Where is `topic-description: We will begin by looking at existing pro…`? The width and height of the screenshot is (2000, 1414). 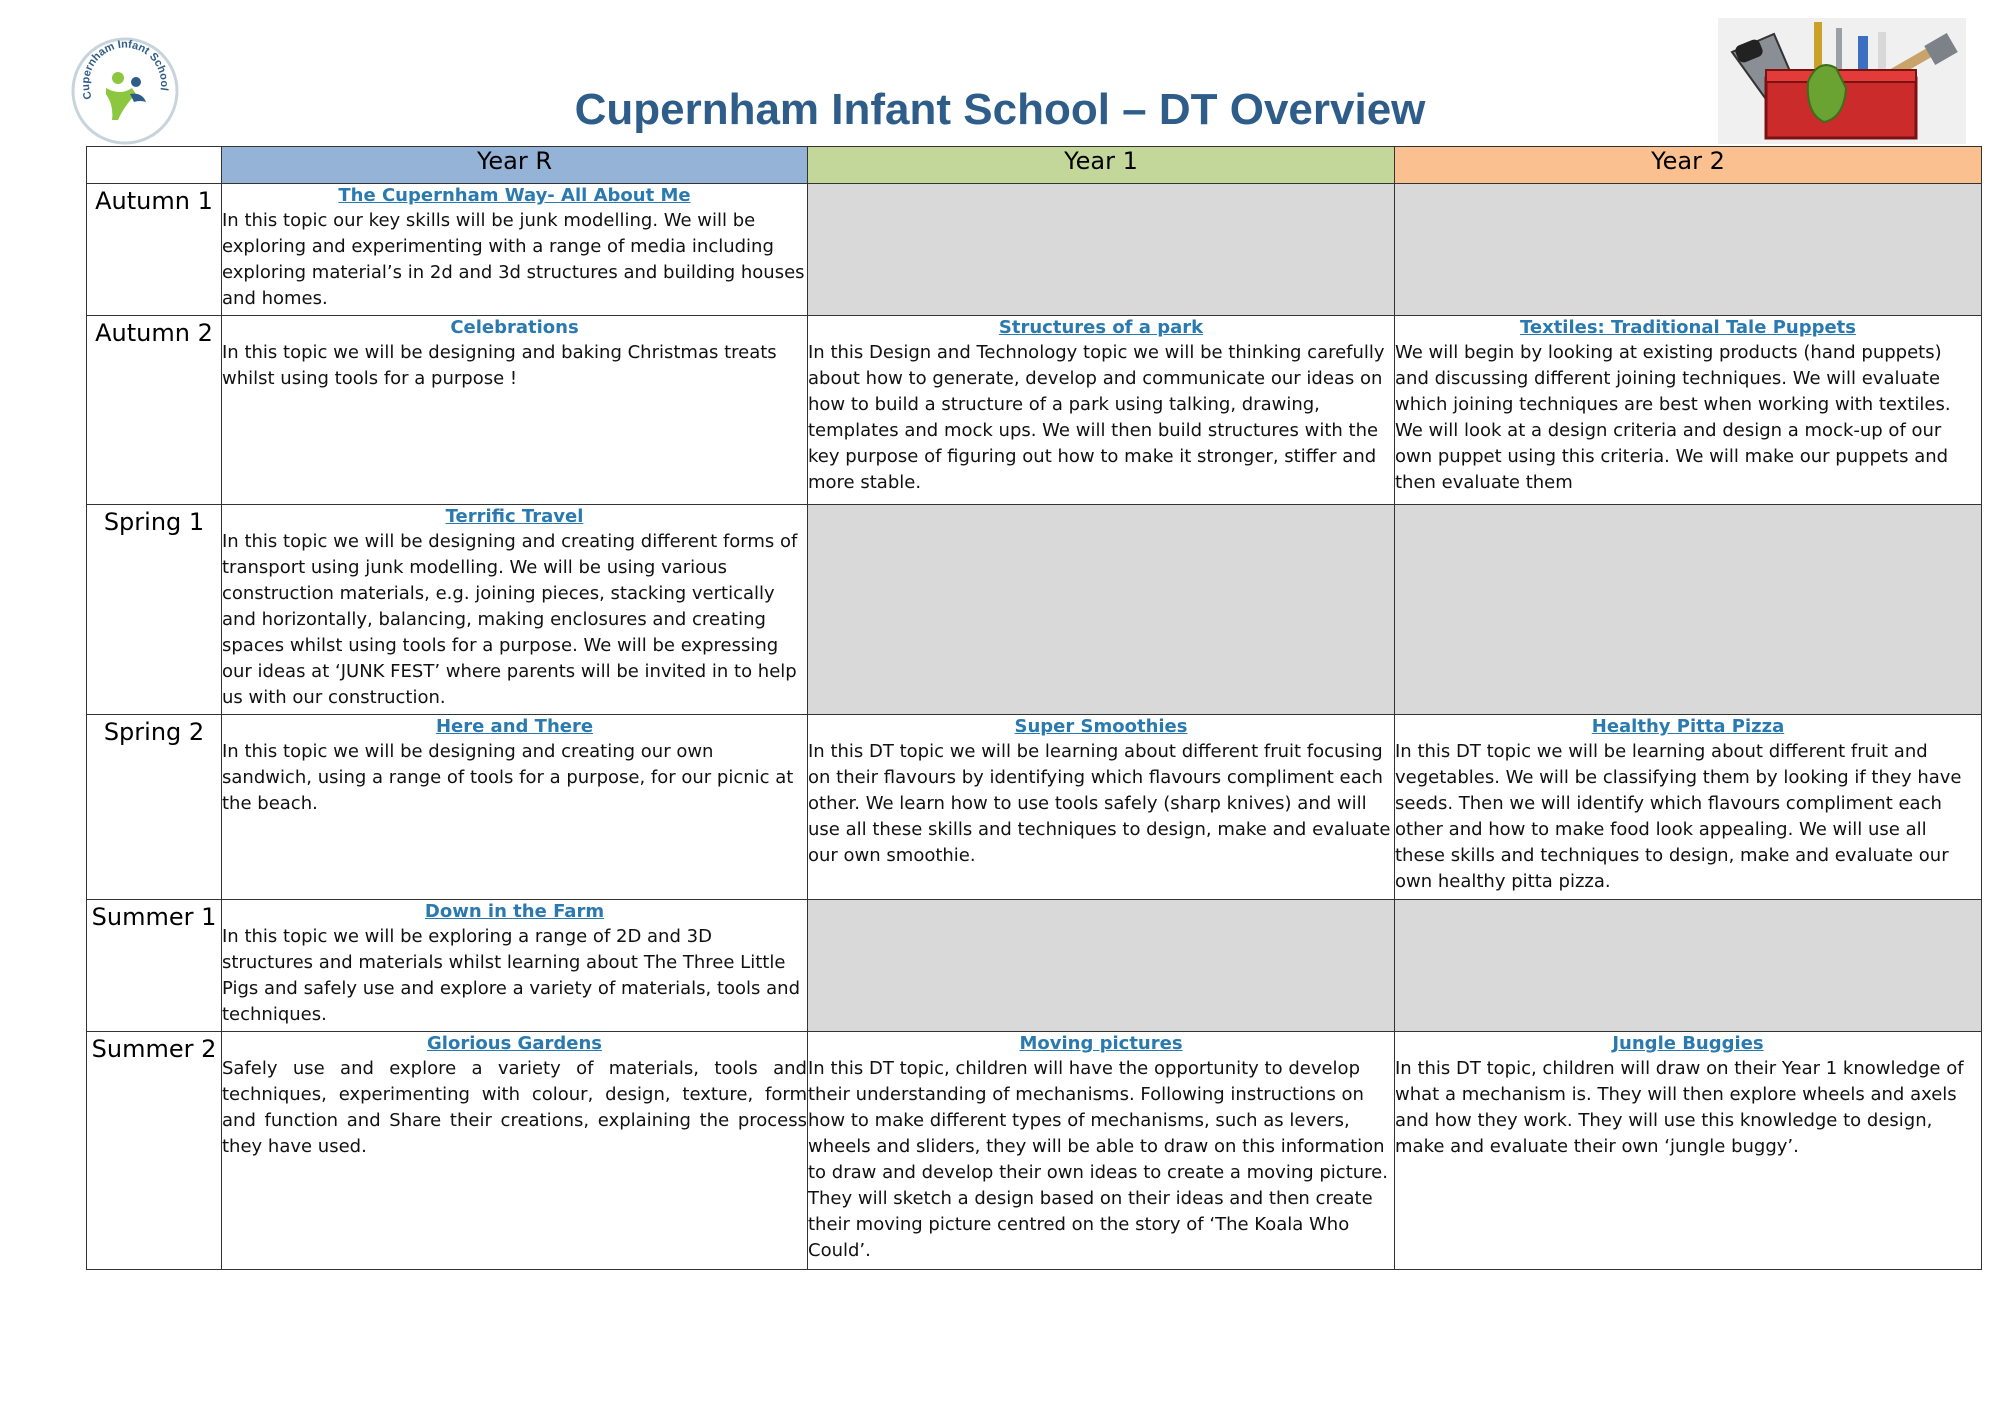
topic-description: We will begin by looking at existing pro… is located at coordinates (1673, 417).